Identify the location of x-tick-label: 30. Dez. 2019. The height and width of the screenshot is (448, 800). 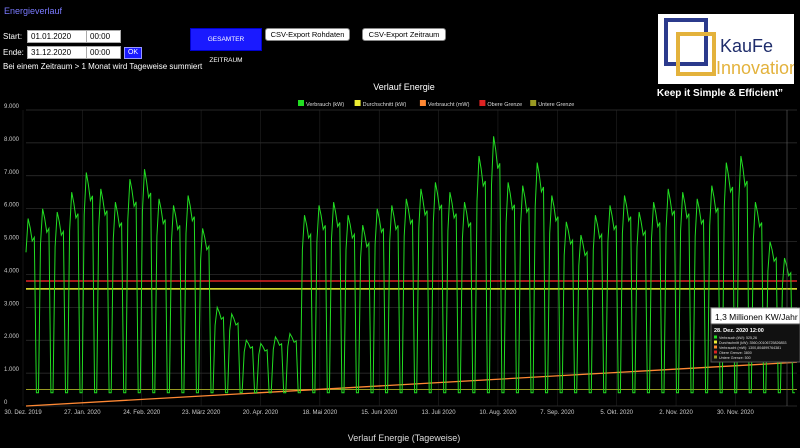
(23, 413).